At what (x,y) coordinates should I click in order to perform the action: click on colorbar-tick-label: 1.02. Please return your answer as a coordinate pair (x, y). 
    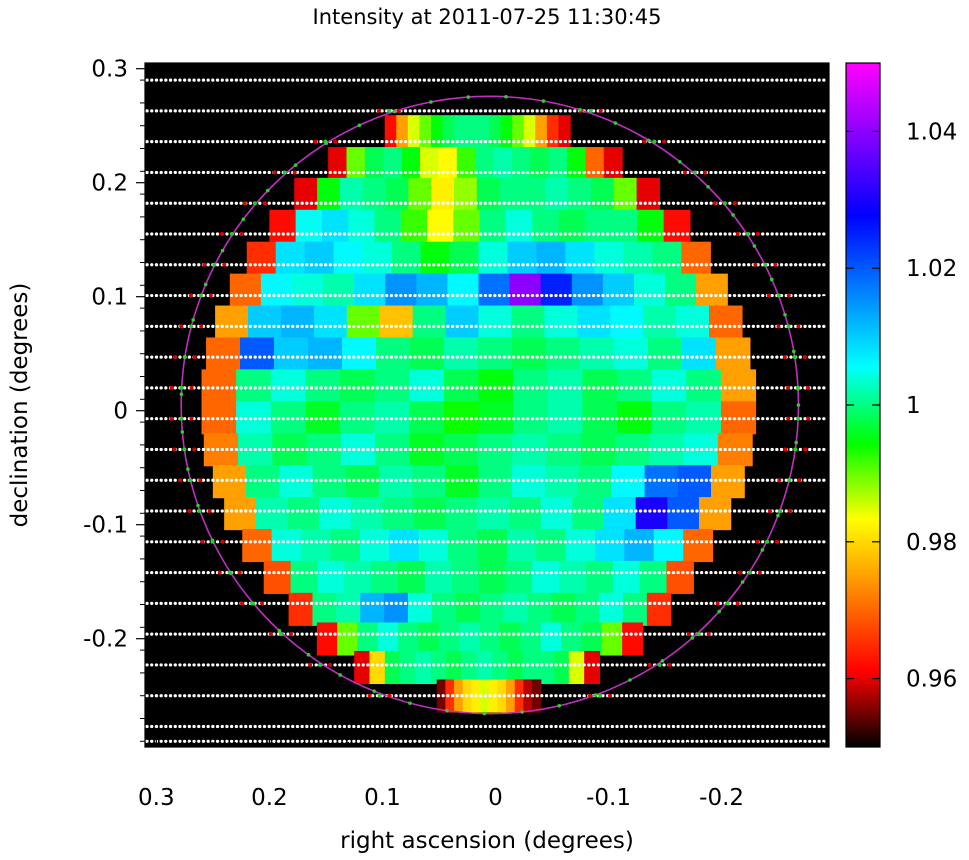
    Looking at the image, I should click on (931, 269).